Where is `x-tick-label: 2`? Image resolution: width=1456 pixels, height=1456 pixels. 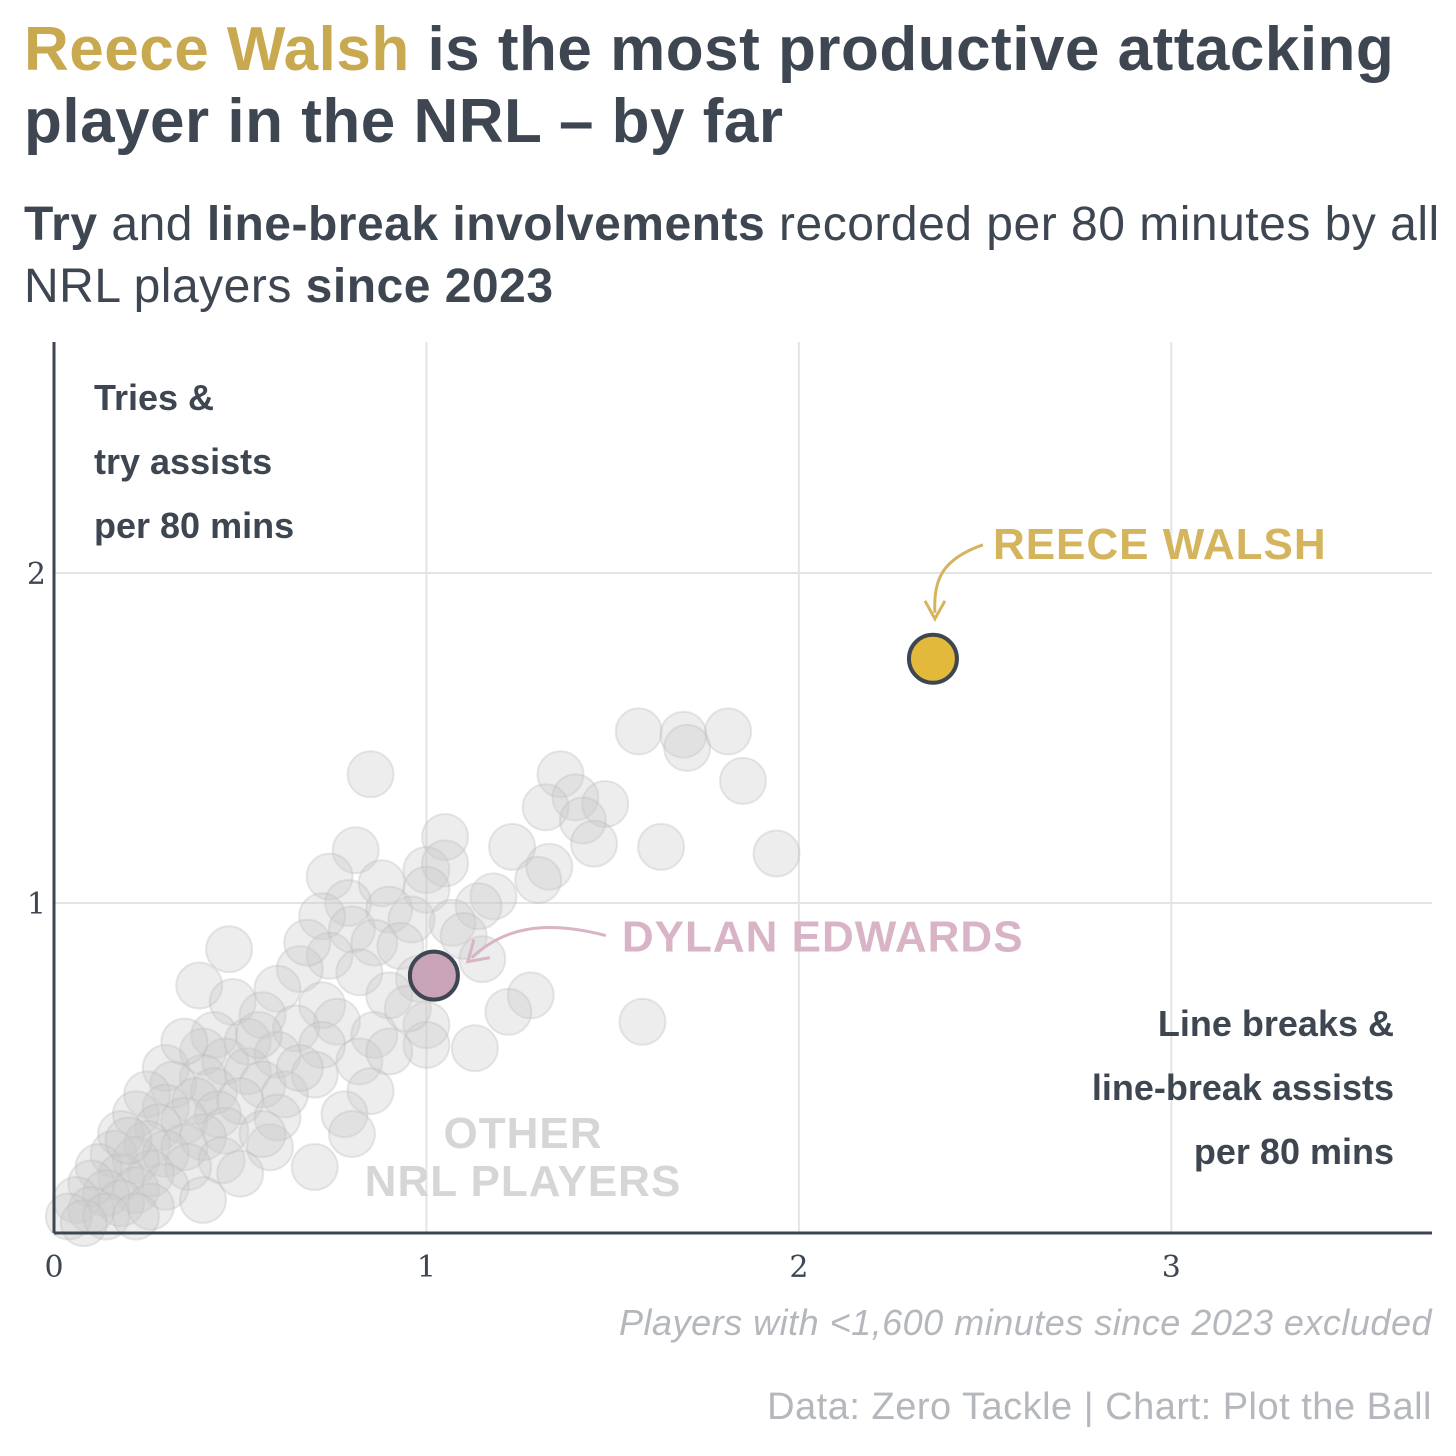 x-tick-label: 2 is located at coordinates (798, 1267).